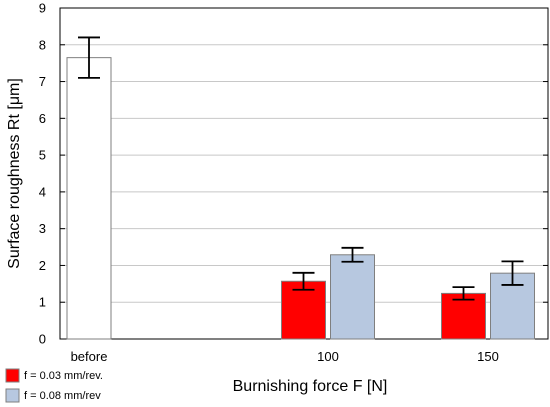 This screenshot has height=407, width=550. What do you see at coordinates (14, 173) in the screenshot?
I see `y-axis-label: Surface roughness Rt [μm]` at bounding box center [14, 173].